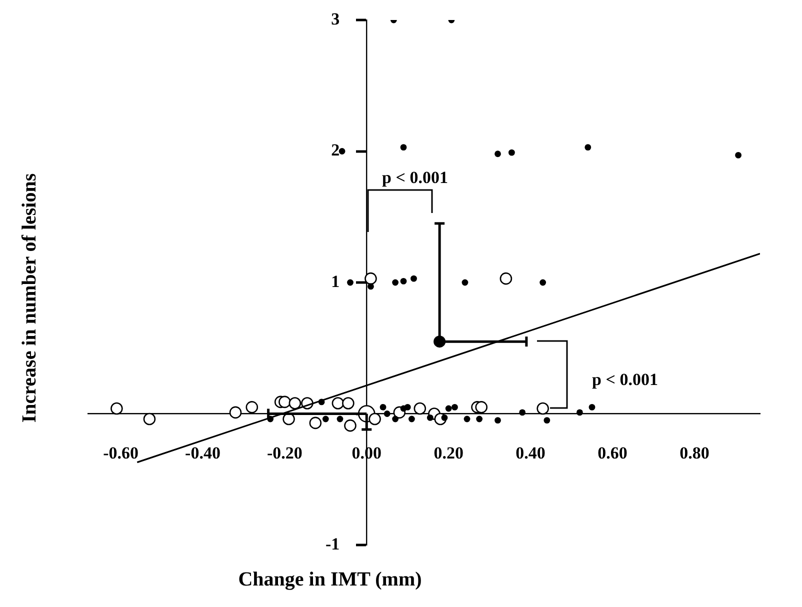 The image size is (802, 607). Describe the element at coordinates (30, 298) in the screenshot. I see `y-axis-title: Increase in number of lesions` at that location.